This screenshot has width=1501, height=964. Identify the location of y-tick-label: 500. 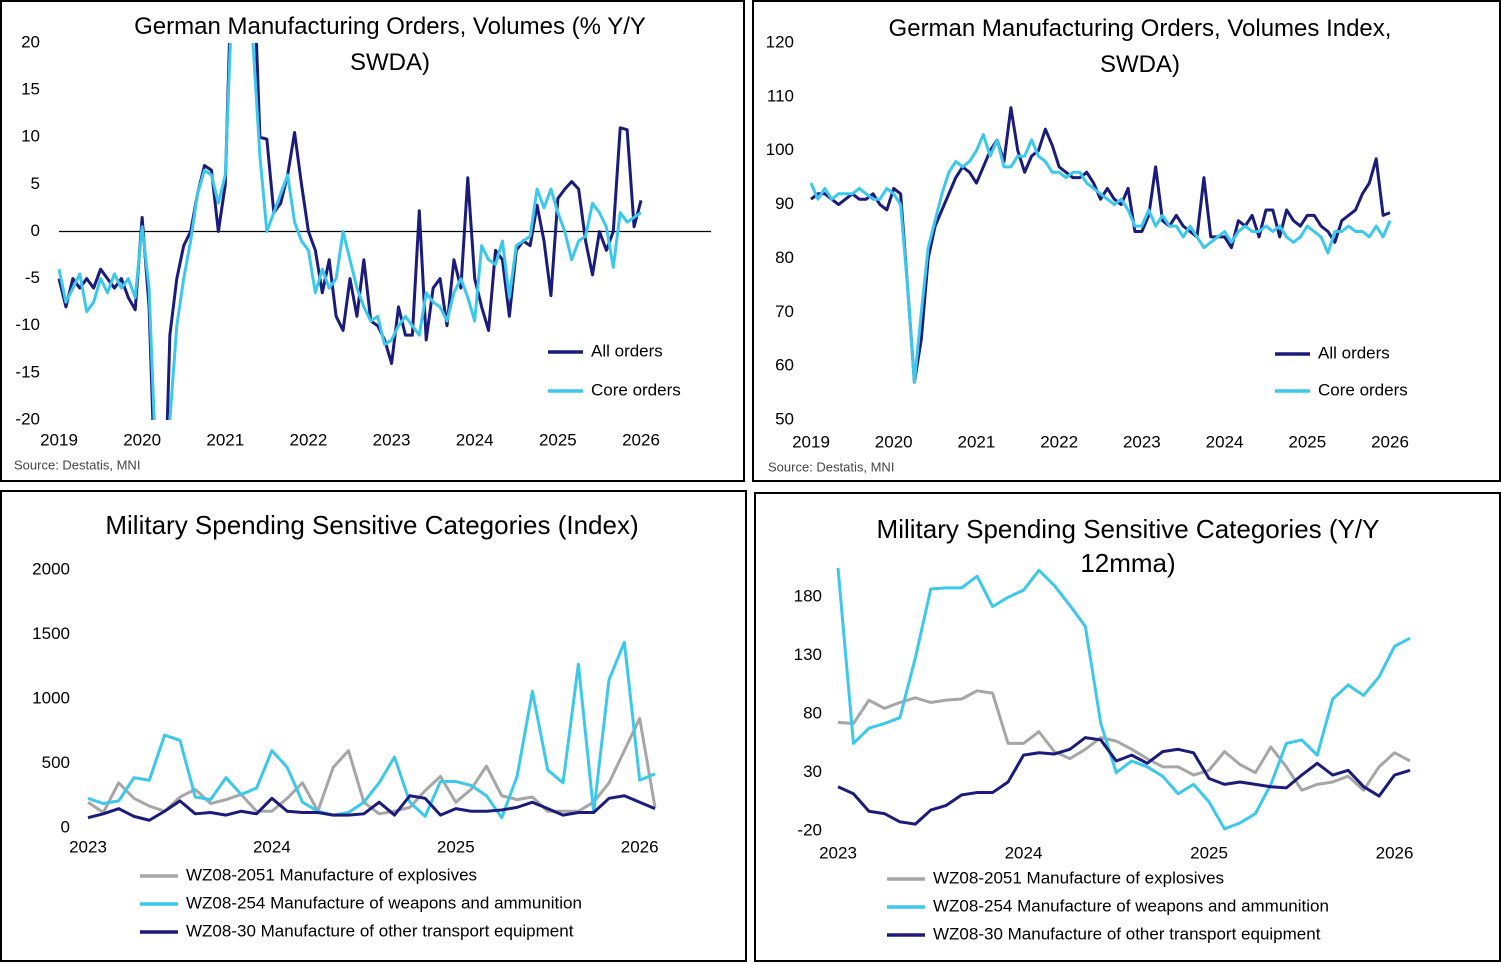
(56, 762).